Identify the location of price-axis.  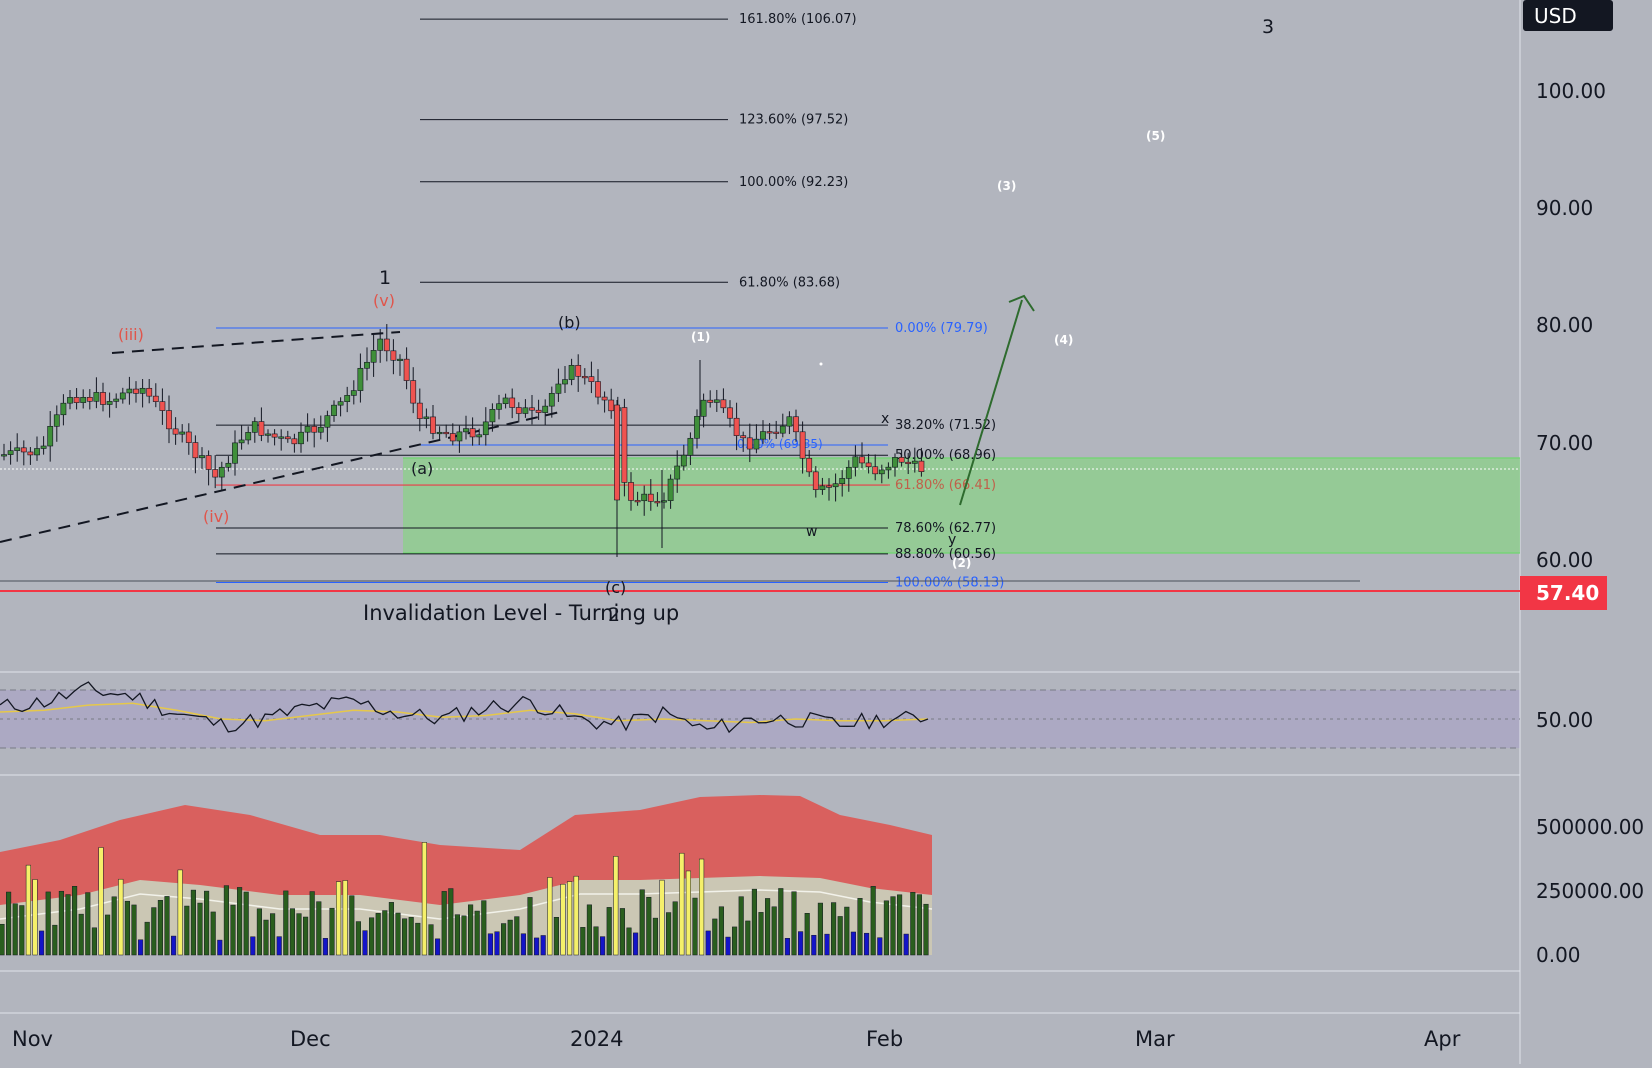
(1586, 532).